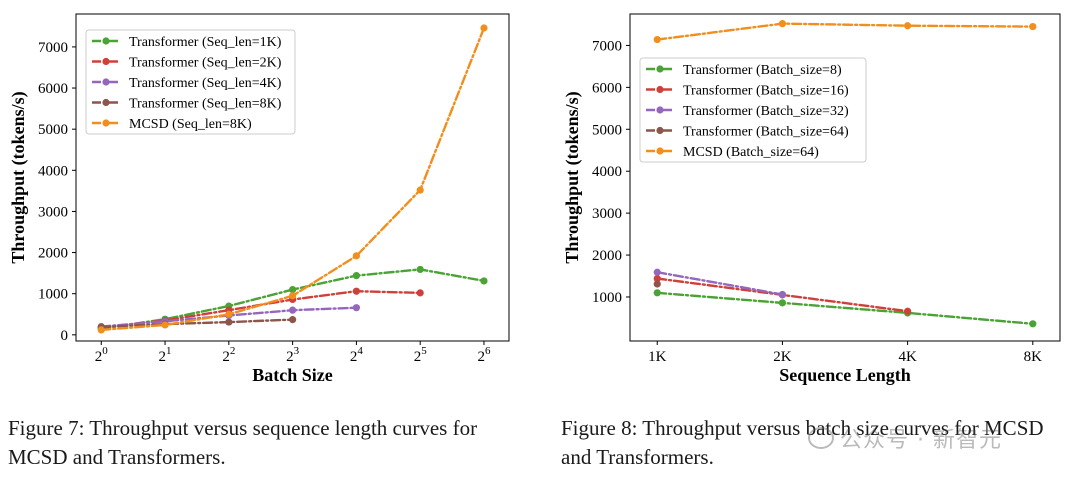 The width and height of the screenshot is (1080, 479). I want to click on y-tick-label: 2000, so click(607, 256).